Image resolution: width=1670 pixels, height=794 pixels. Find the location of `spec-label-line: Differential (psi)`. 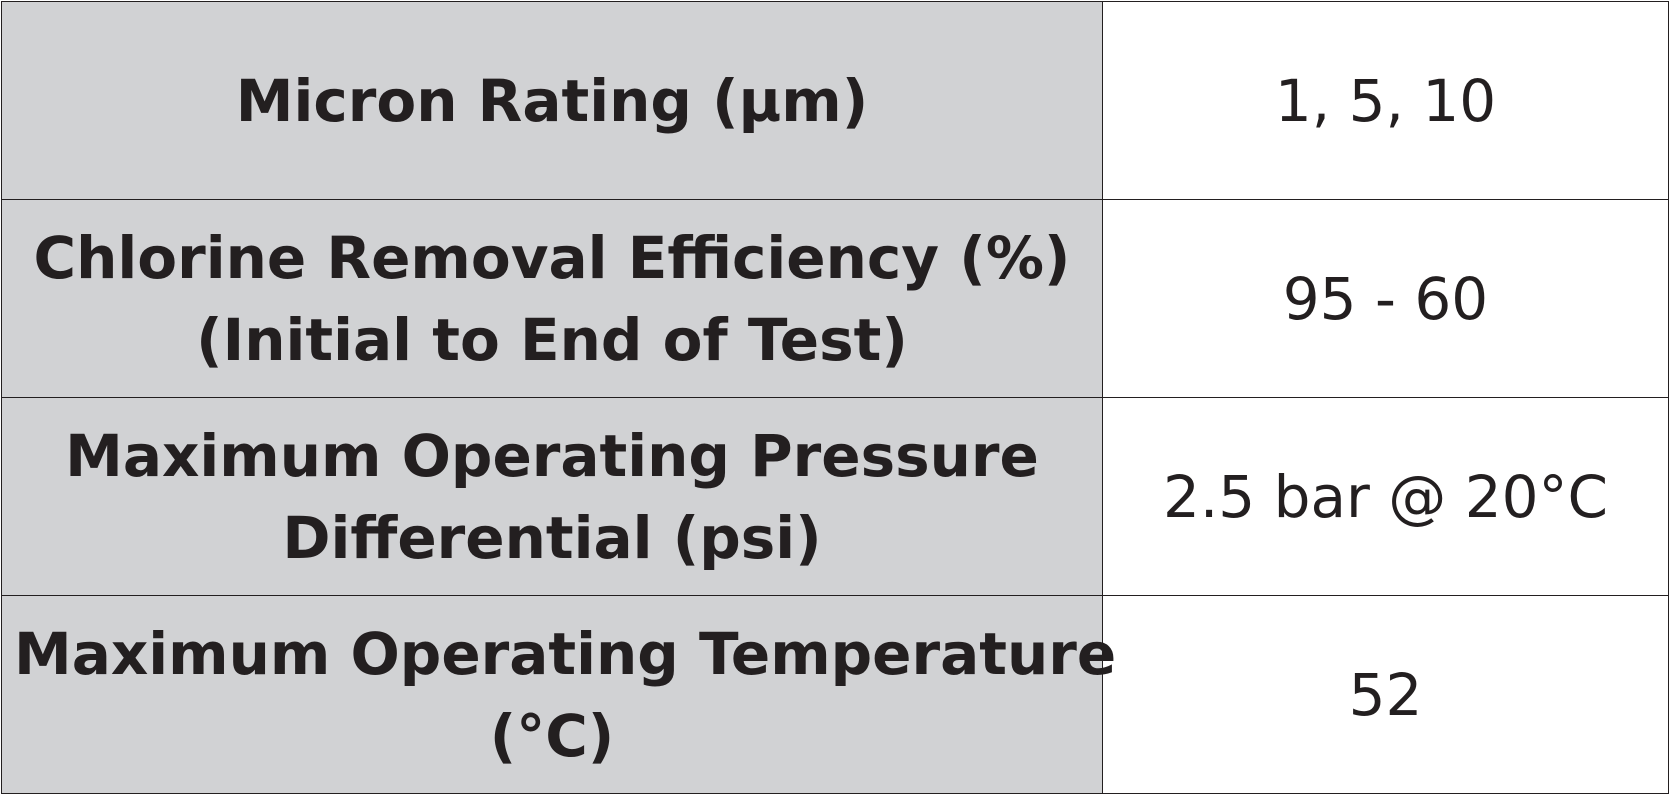

spec-label-line: Differential (psi) is located at coordinates (552, 537).